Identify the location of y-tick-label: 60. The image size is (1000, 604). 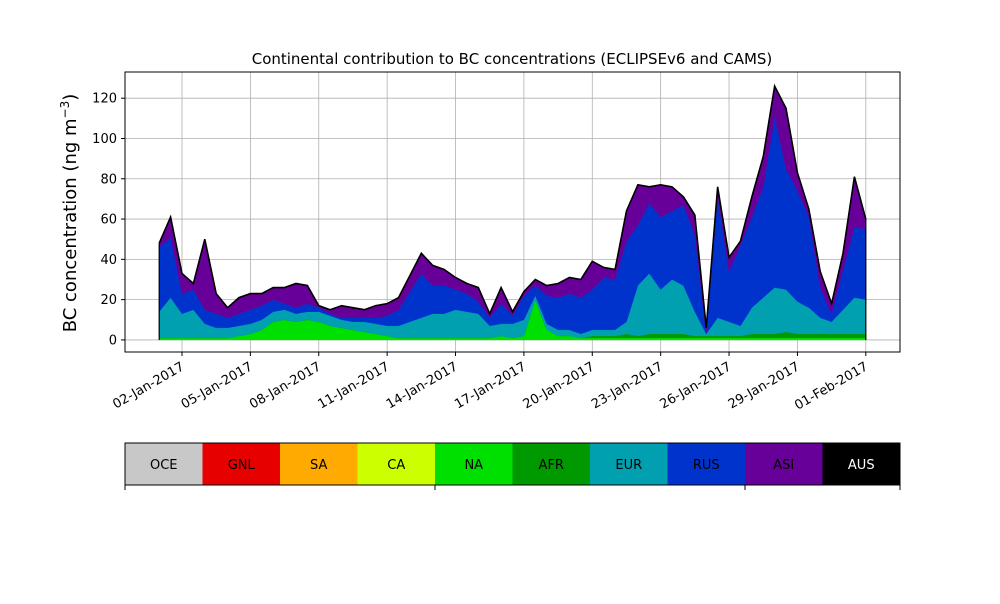
(108, 220).